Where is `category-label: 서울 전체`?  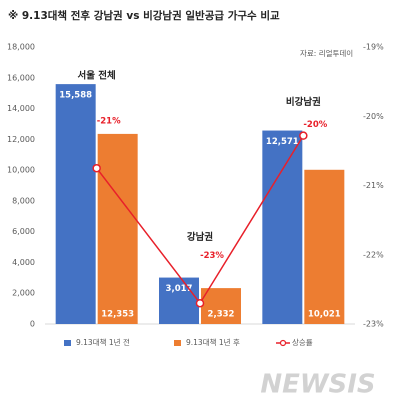
category-label: 서울 전체 is located at coordinates (97, 76).